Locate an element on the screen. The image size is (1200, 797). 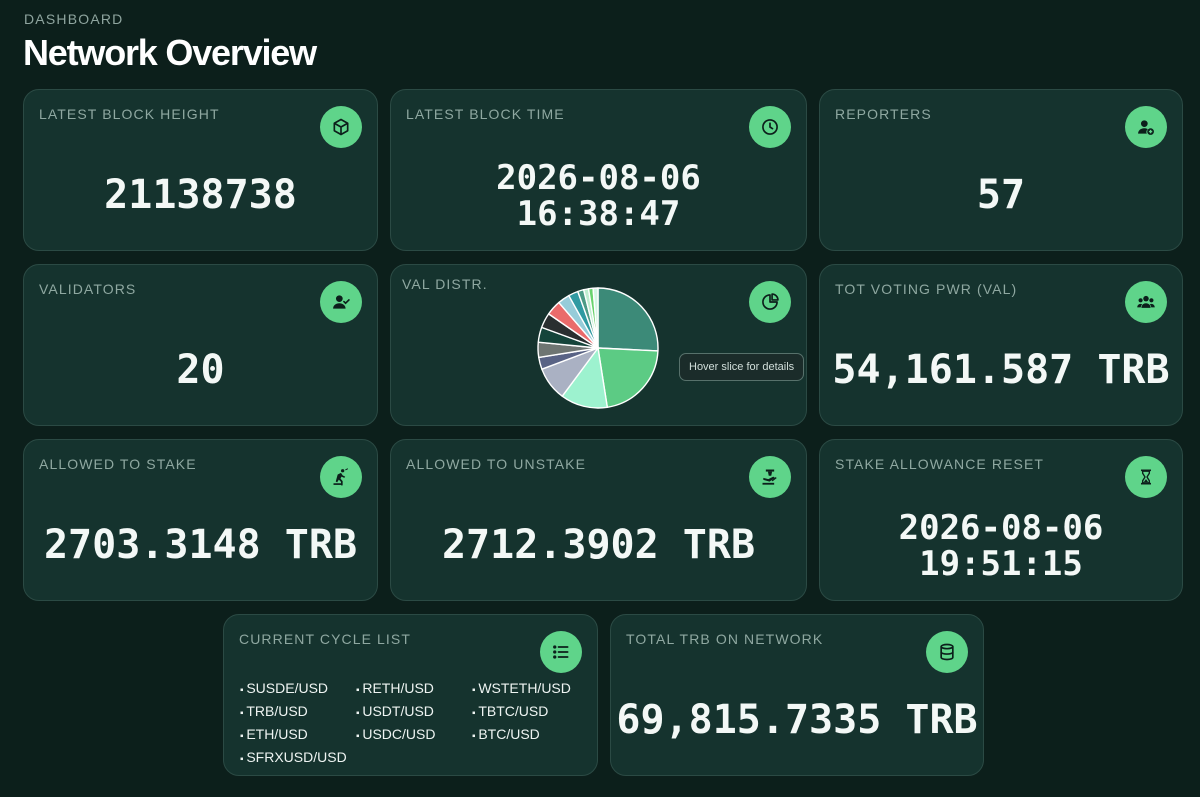
cycle-list-item: RETH/USD is located at coordinates (414, 688).